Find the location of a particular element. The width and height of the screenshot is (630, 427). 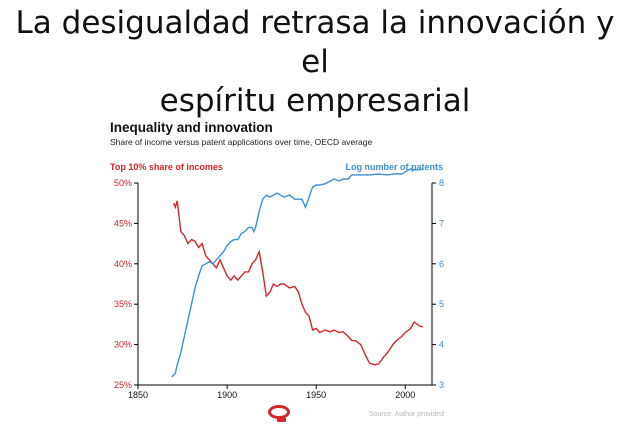

left-tick-label: 35% is located at coordinates (123, 304).